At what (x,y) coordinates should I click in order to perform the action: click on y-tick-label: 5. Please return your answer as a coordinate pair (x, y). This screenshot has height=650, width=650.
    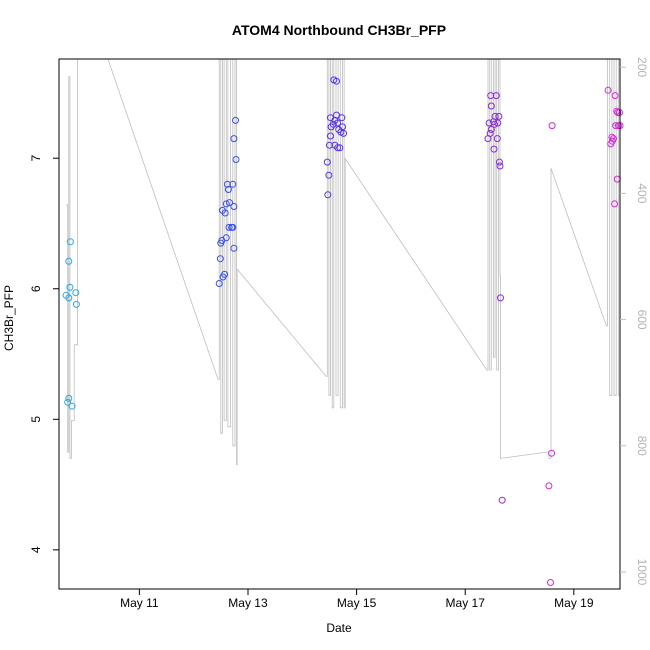
    Looking at the image, I should click on (36, 419).